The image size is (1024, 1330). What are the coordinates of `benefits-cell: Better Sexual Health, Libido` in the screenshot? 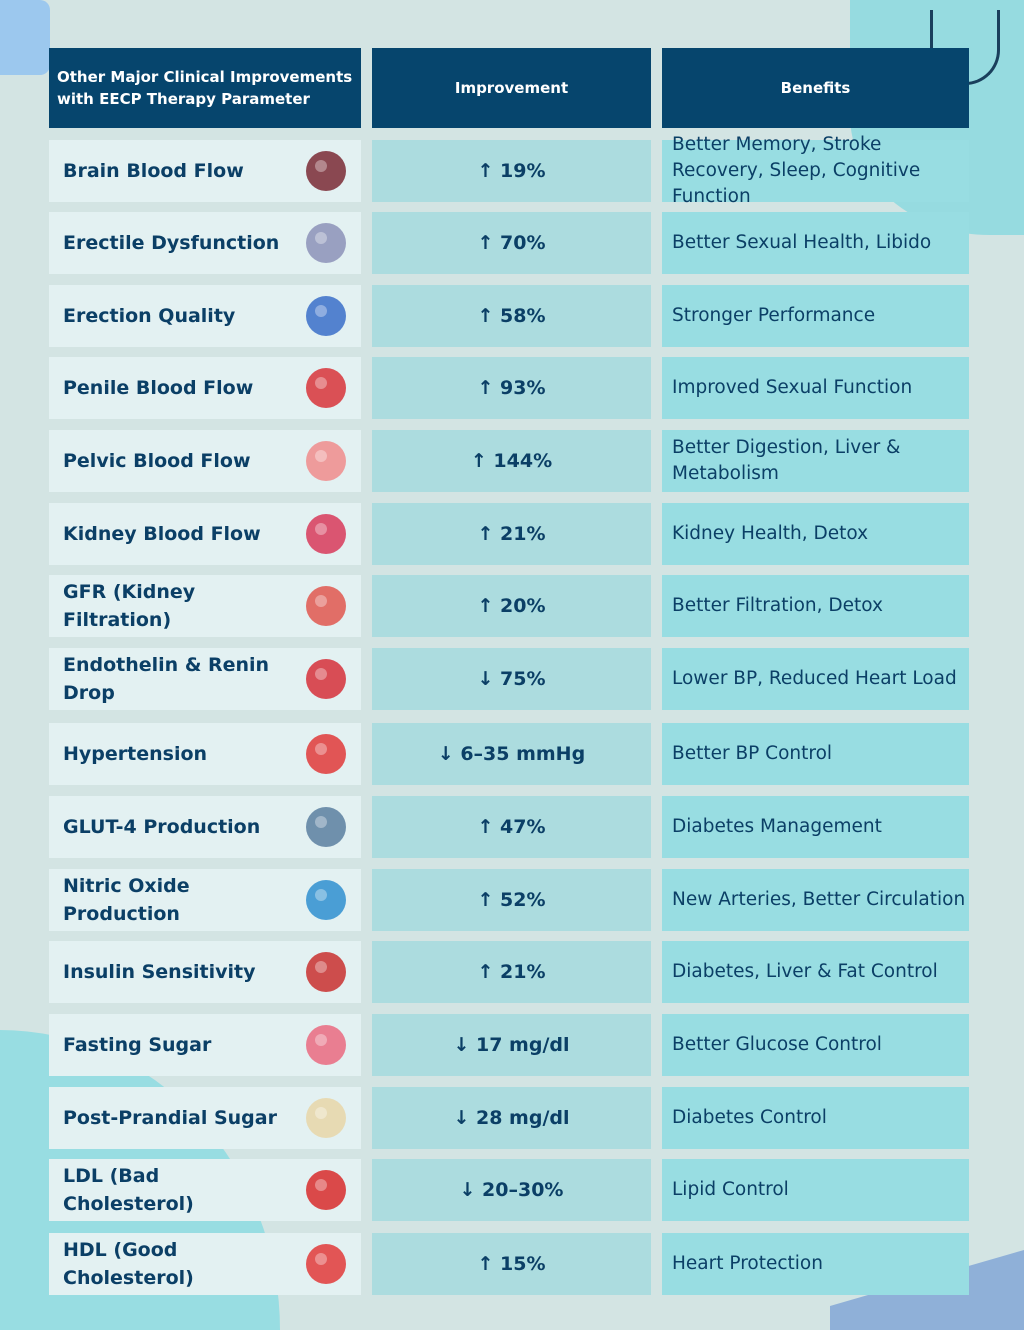 It's located at (815, 243).